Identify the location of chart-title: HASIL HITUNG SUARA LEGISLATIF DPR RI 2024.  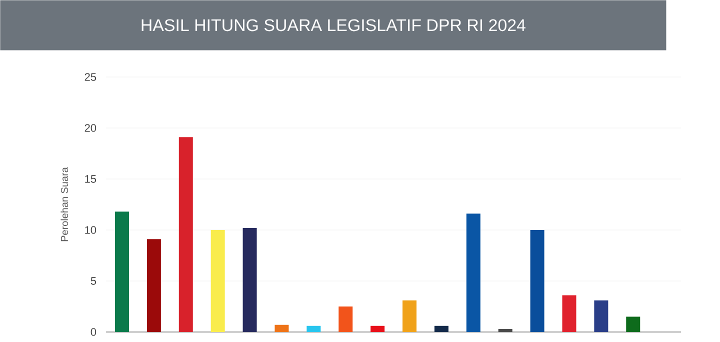
(334, 25).